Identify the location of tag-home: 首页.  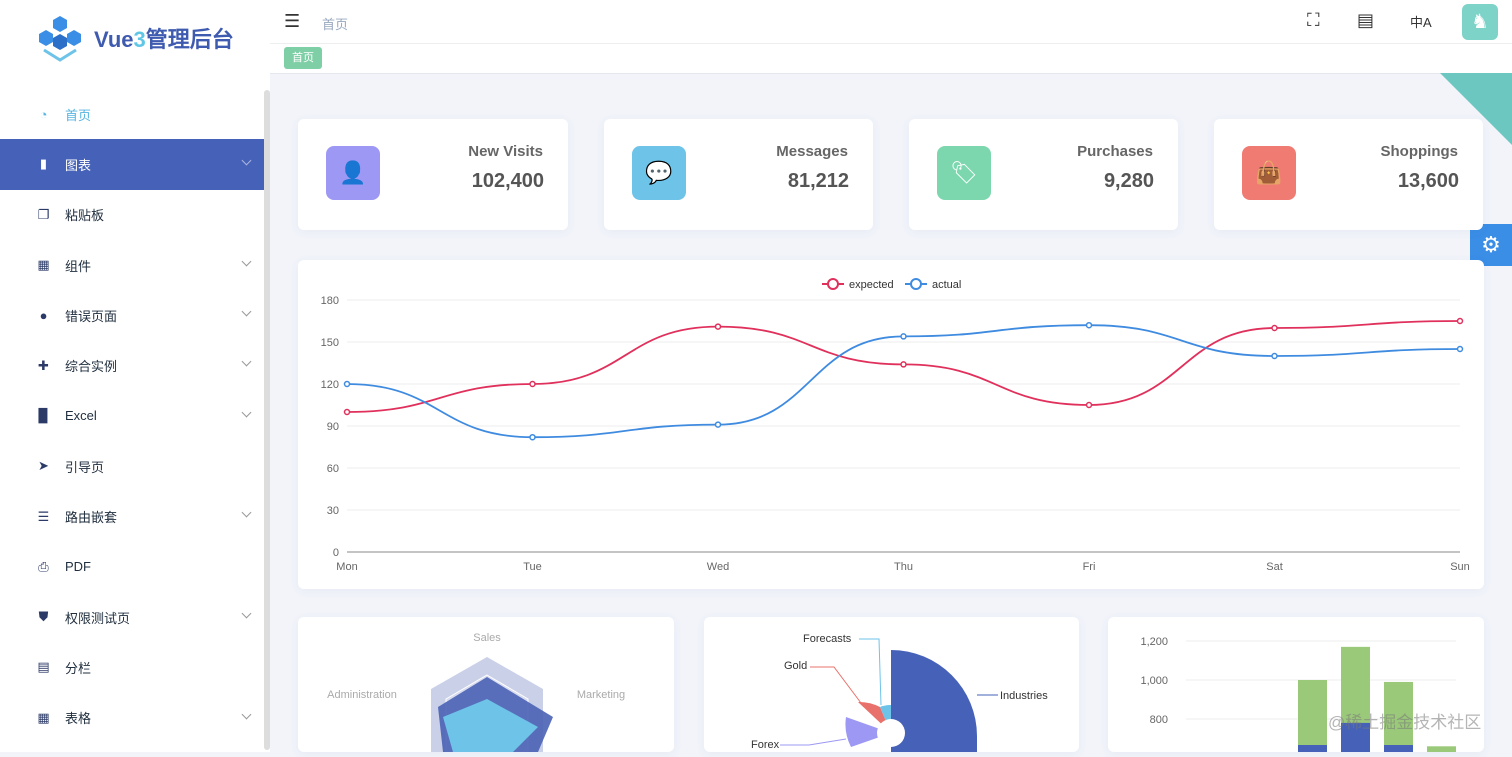
(303, 58).